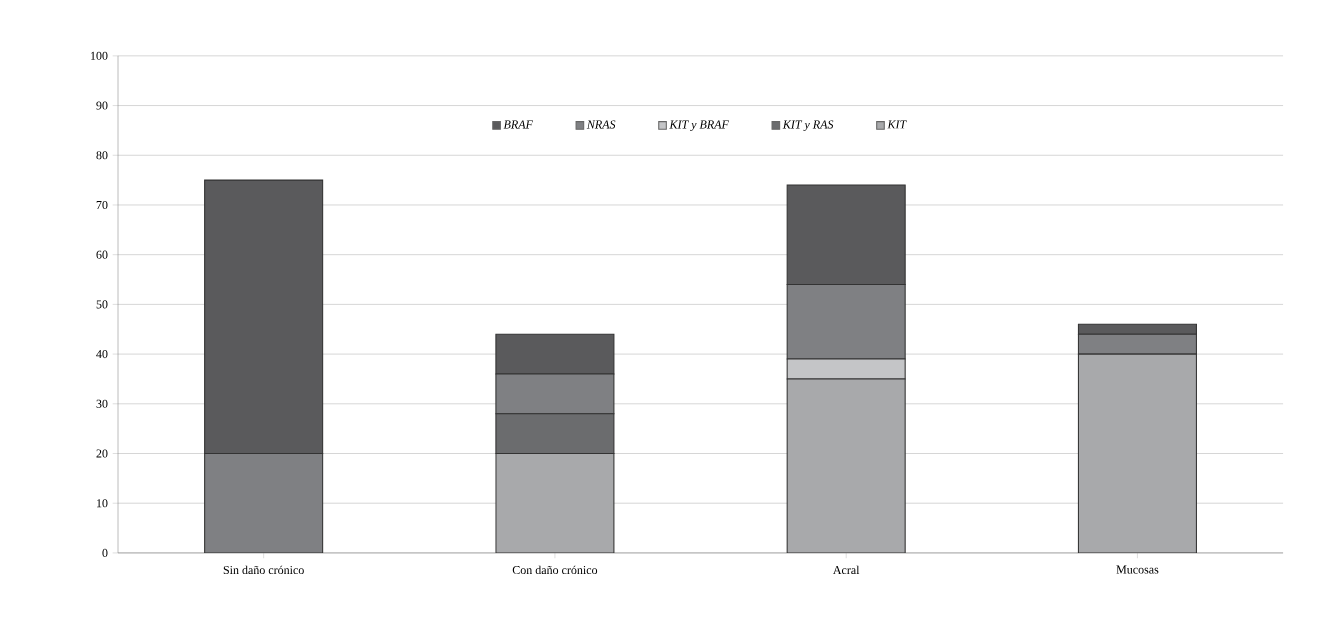 This screenshot has height=630, width=1335. I want to click on legend-label: KIT y RAS, so click(808, 126).